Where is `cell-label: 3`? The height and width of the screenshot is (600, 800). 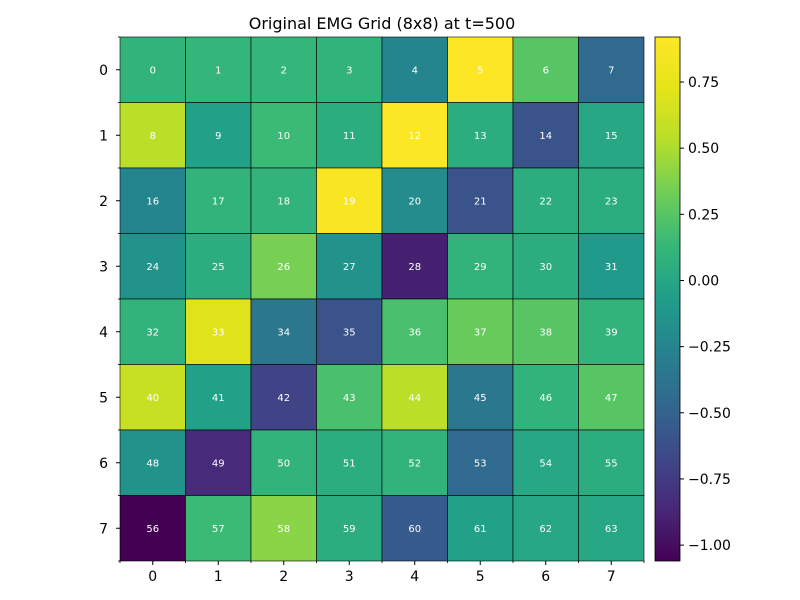
cell-label: 3 is located at coordinates (349, 70).